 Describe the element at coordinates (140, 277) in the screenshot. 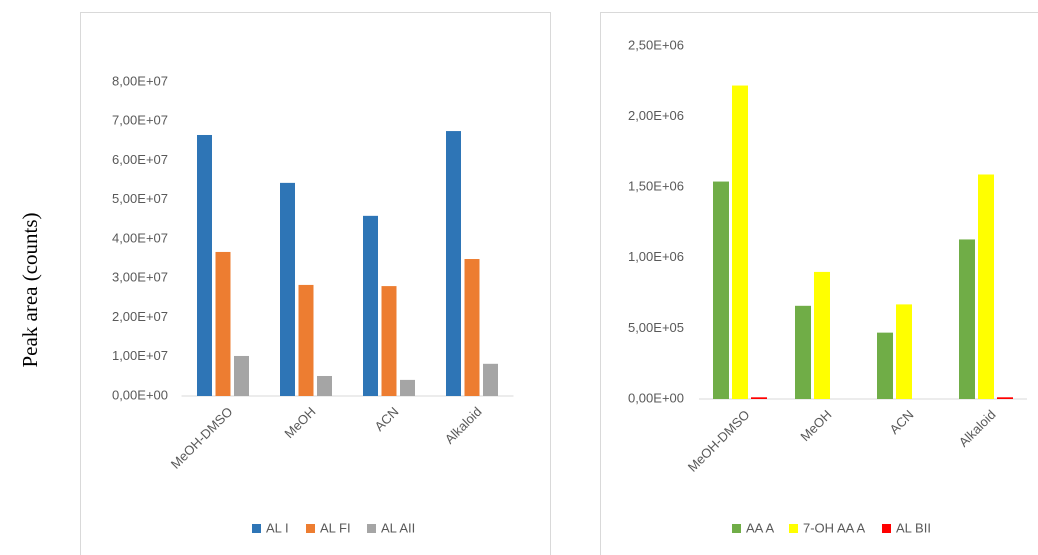

I see `y-tick-label: 3,00E+07` at that location.